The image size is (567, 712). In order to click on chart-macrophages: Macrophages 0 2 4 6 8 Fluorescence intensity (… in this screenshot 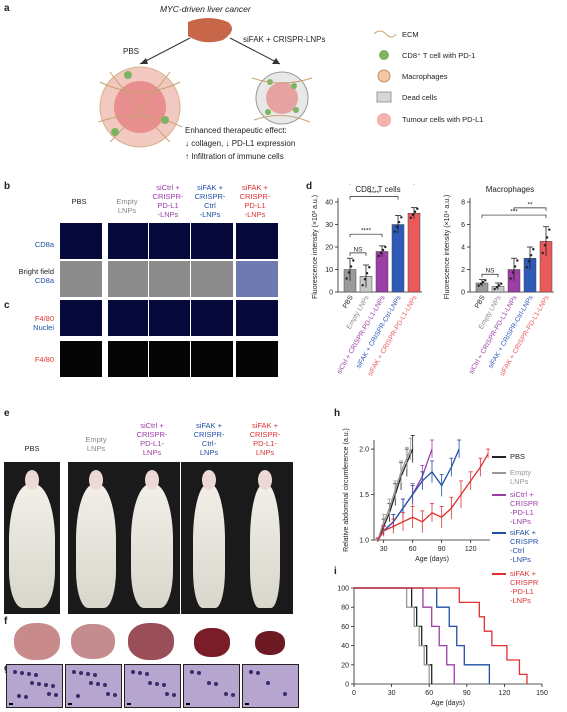, I will do `click(499, 281)`.